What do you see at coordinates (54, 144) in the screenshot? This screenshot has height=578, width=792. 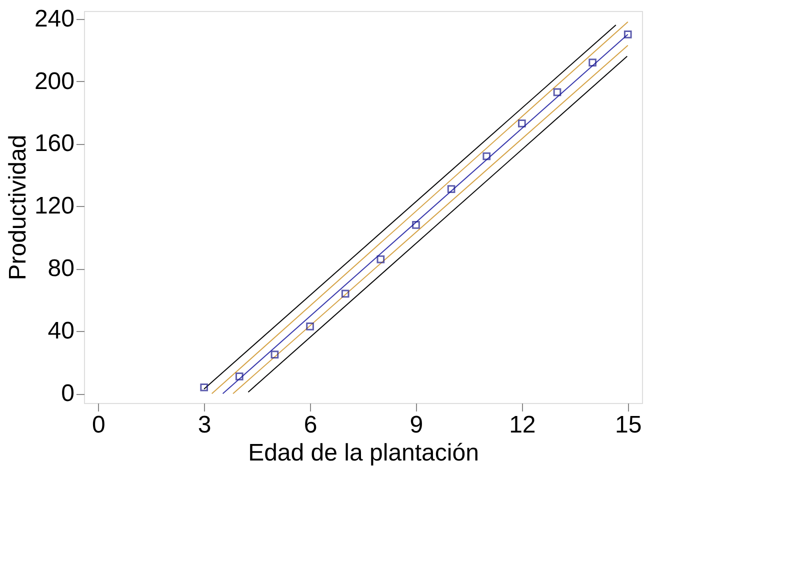 I see `y-tick-label: 160` at bounding box center [54, 144].